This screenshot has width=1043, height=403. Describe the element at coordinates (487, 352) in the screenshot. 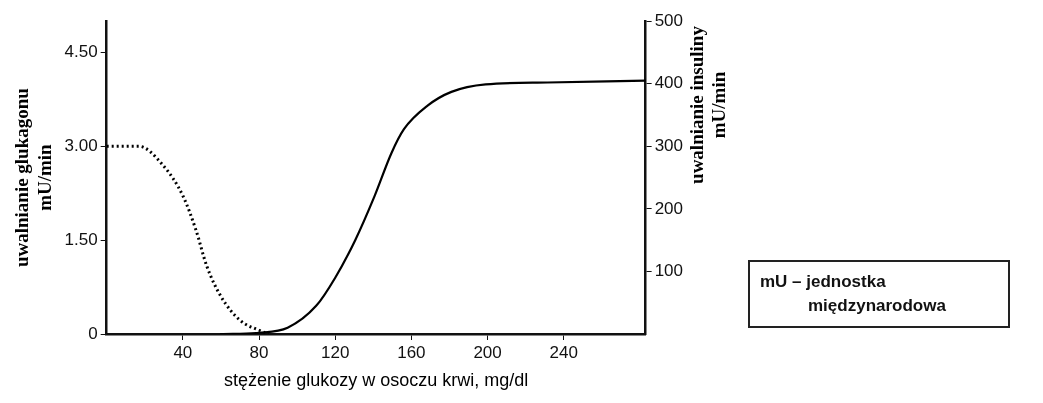

I see `x-tick-label: 200` at that location.